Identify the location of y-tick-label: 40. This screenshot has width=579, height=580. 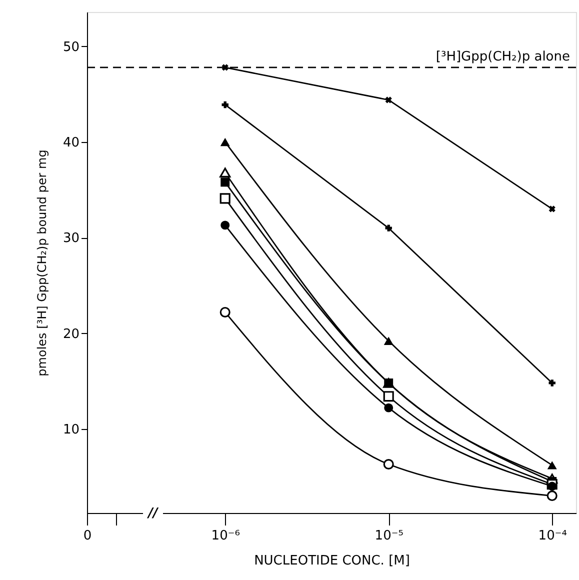
(71, 143).